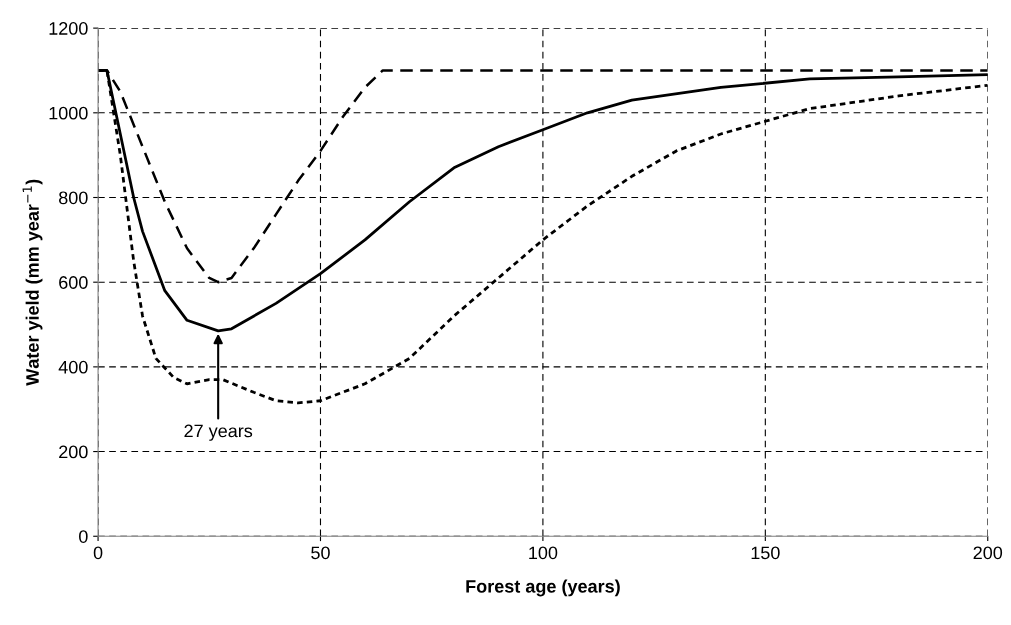  I want to click on x-tick-label: 150, so click(765, 553).